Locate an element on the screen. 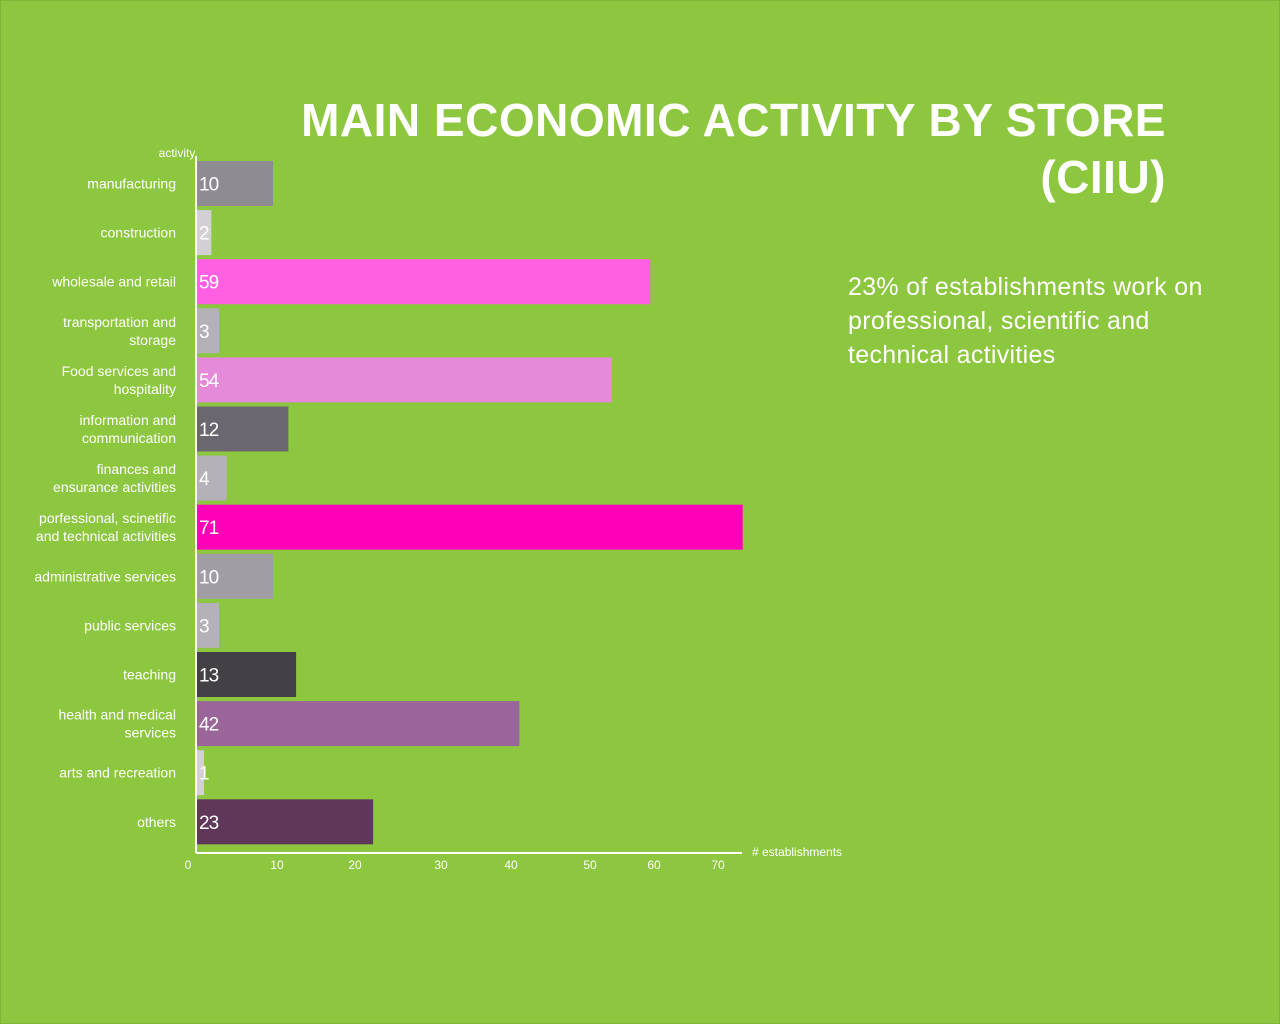  category-label: administrative services is located at coordinates (105, 576).